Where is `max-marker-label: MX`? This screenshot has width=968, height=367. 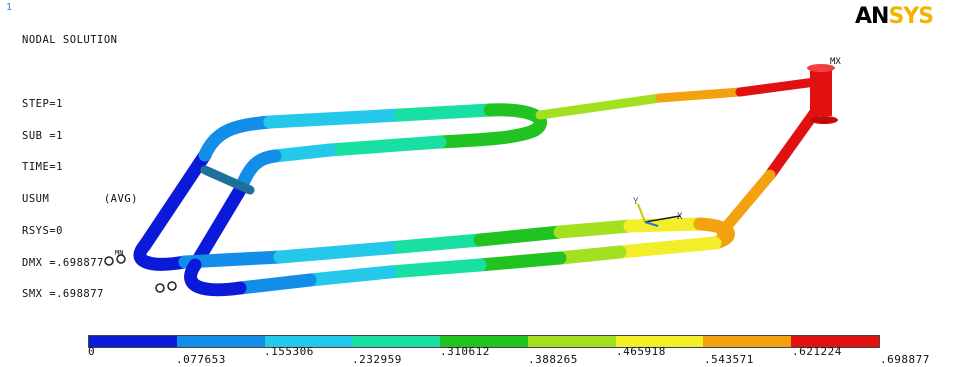 max-marker-label: MX is located at coordinates (835, 62).